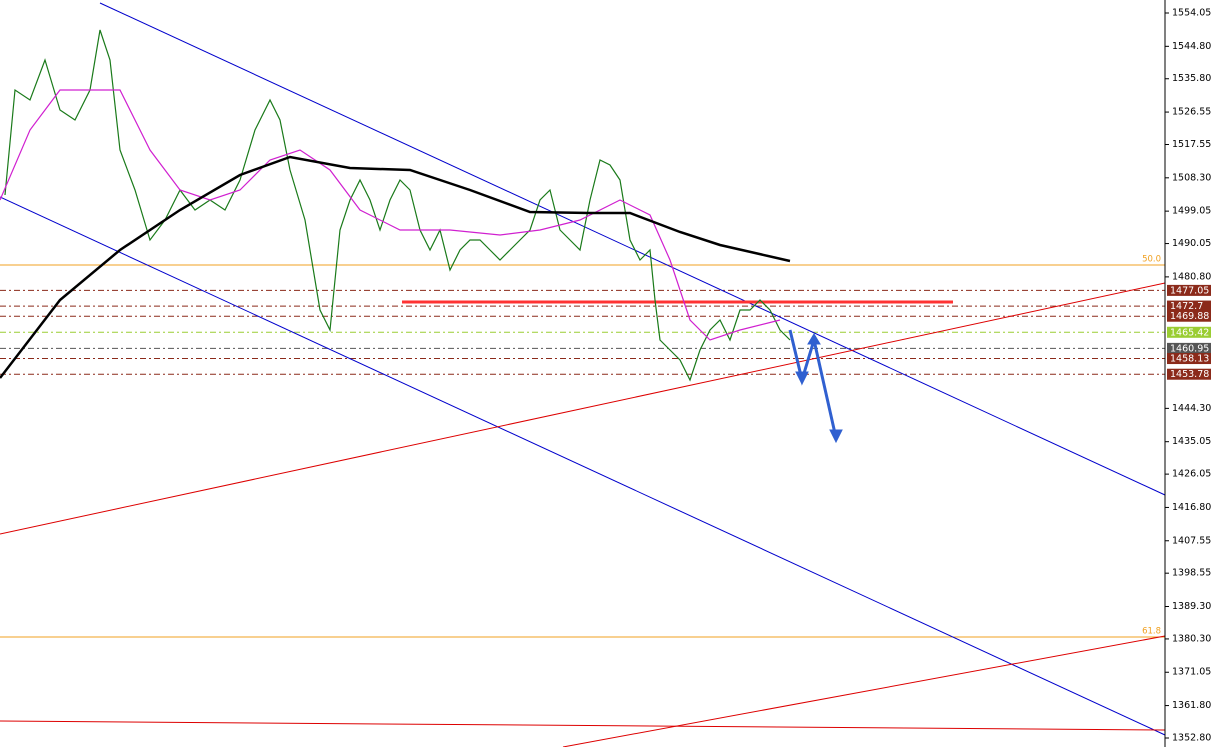  Describe the element at coordinates (1191, 737) in the screenshot. I see `y-tick-label: 1352.80` at that location.